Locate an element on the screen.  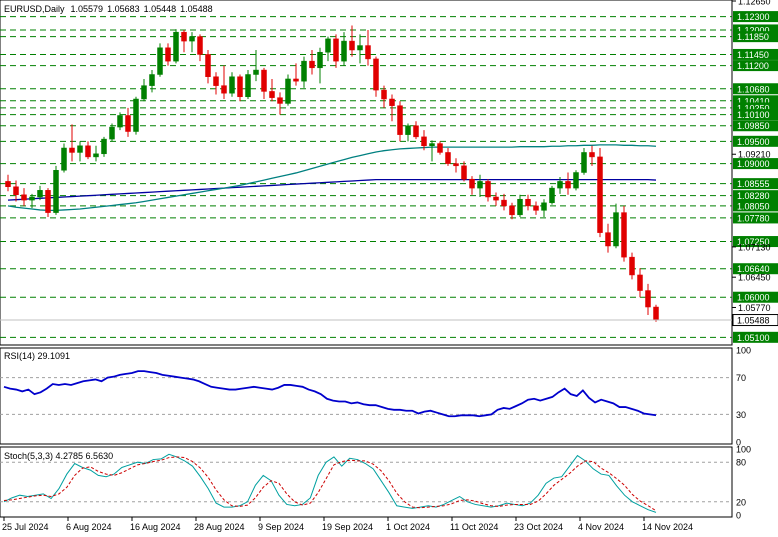
price-tick-label: 1.07130 is located at coordinates (754, 247).